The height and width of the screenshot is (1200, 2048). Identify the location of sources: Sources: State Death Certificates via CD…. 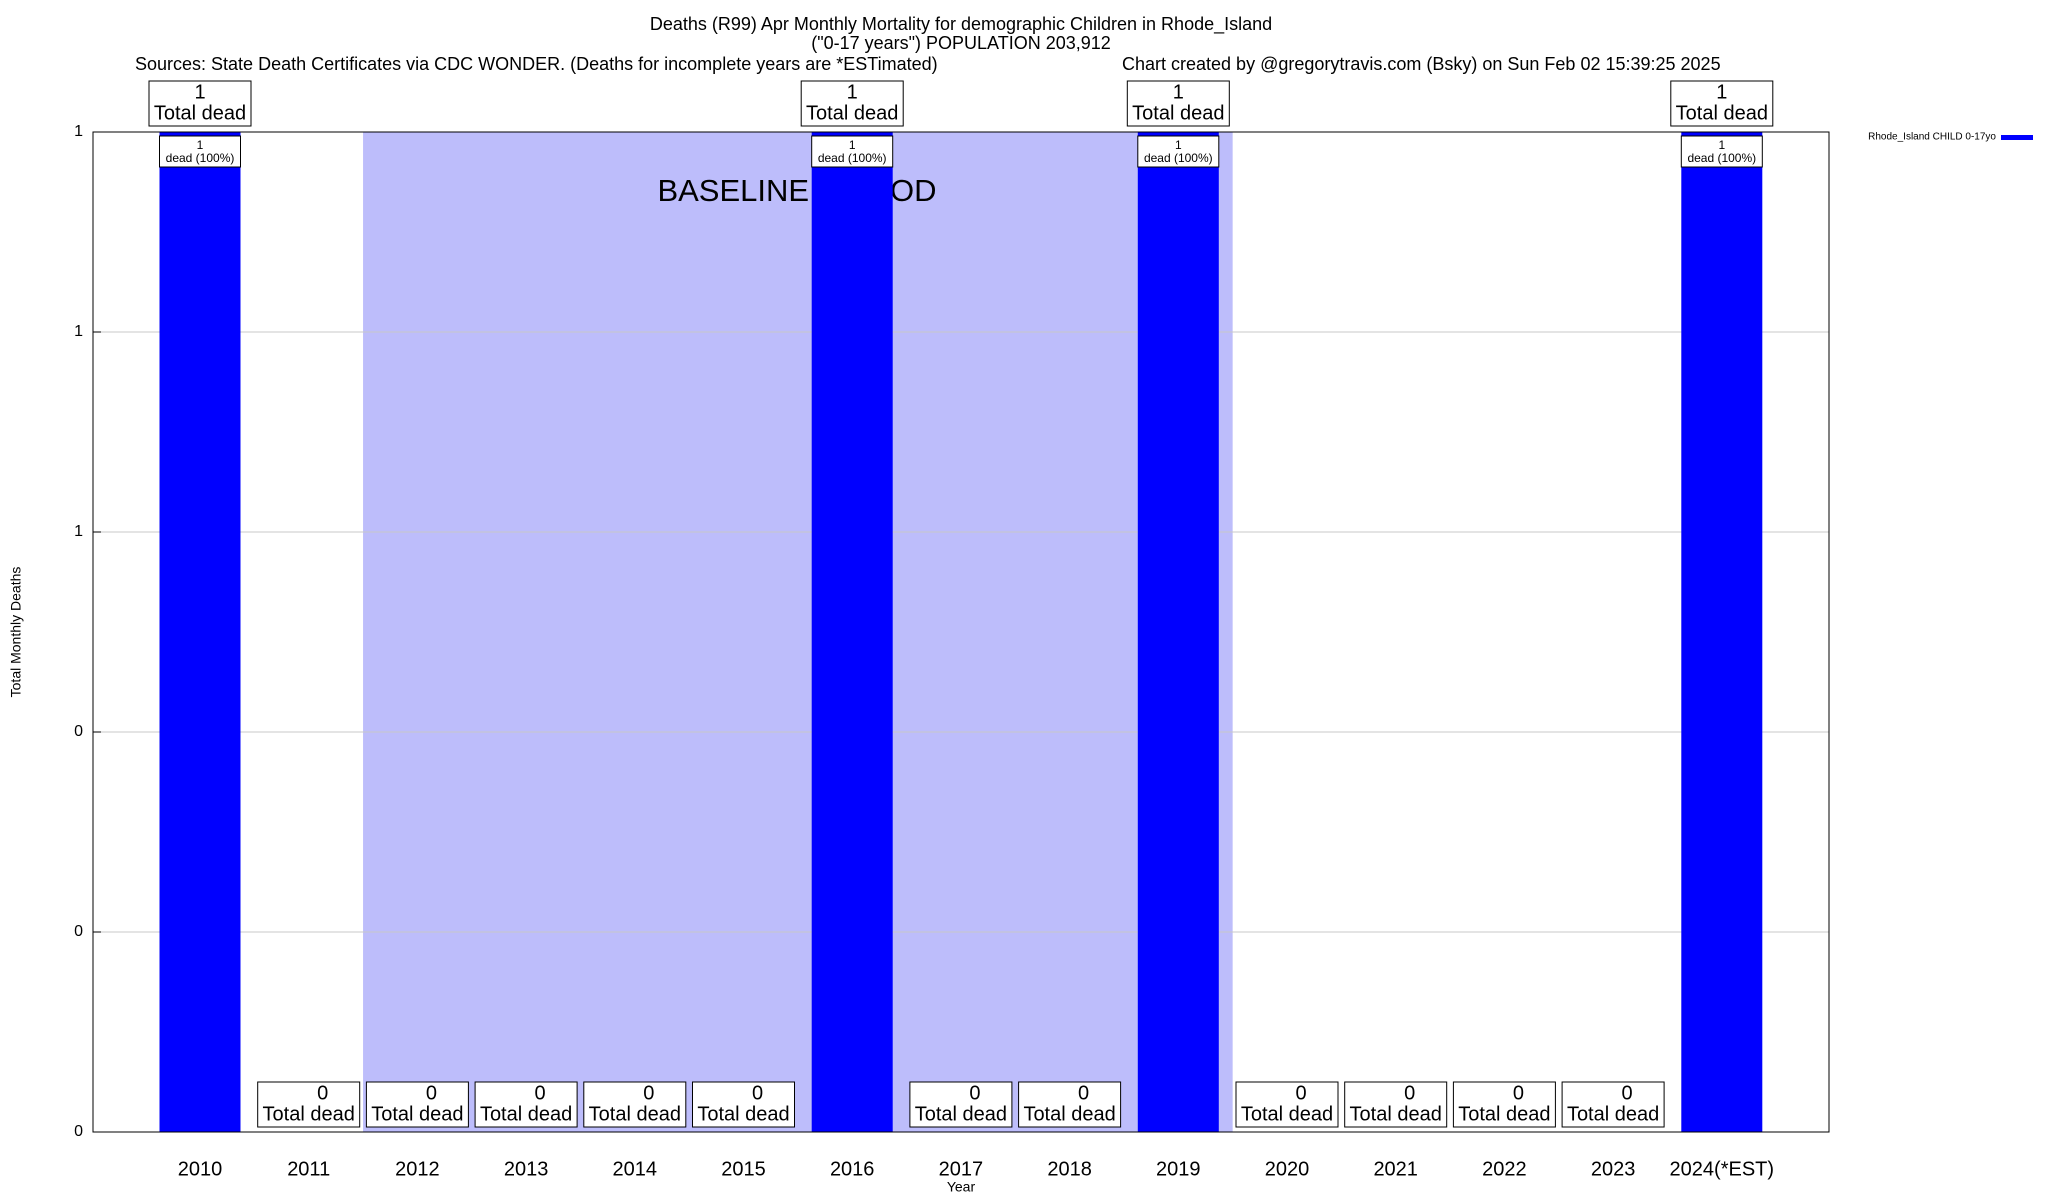
(536, 64).